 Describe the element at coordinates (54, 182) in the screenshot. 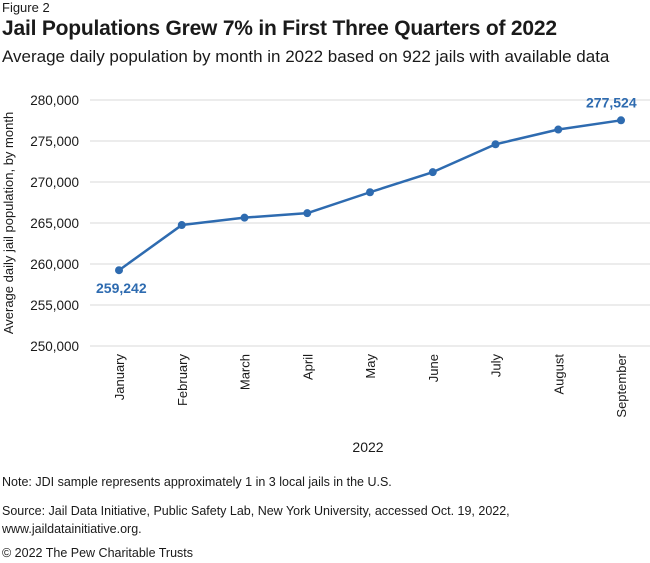

I see `y-tick-label: 270,000` at that location.